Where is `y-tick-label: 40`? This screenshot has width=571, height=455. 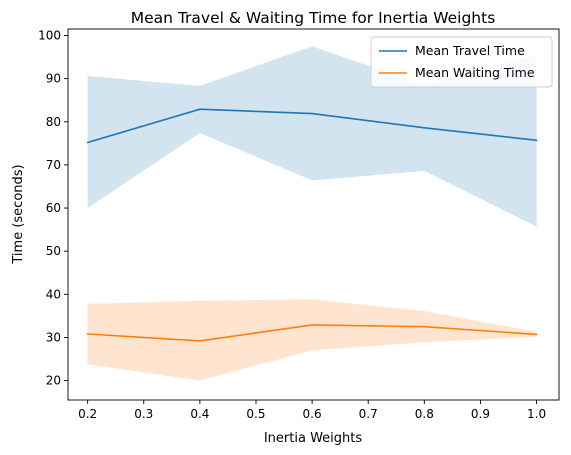
y-tick-label: 40 is located at coordinates (53, 294).